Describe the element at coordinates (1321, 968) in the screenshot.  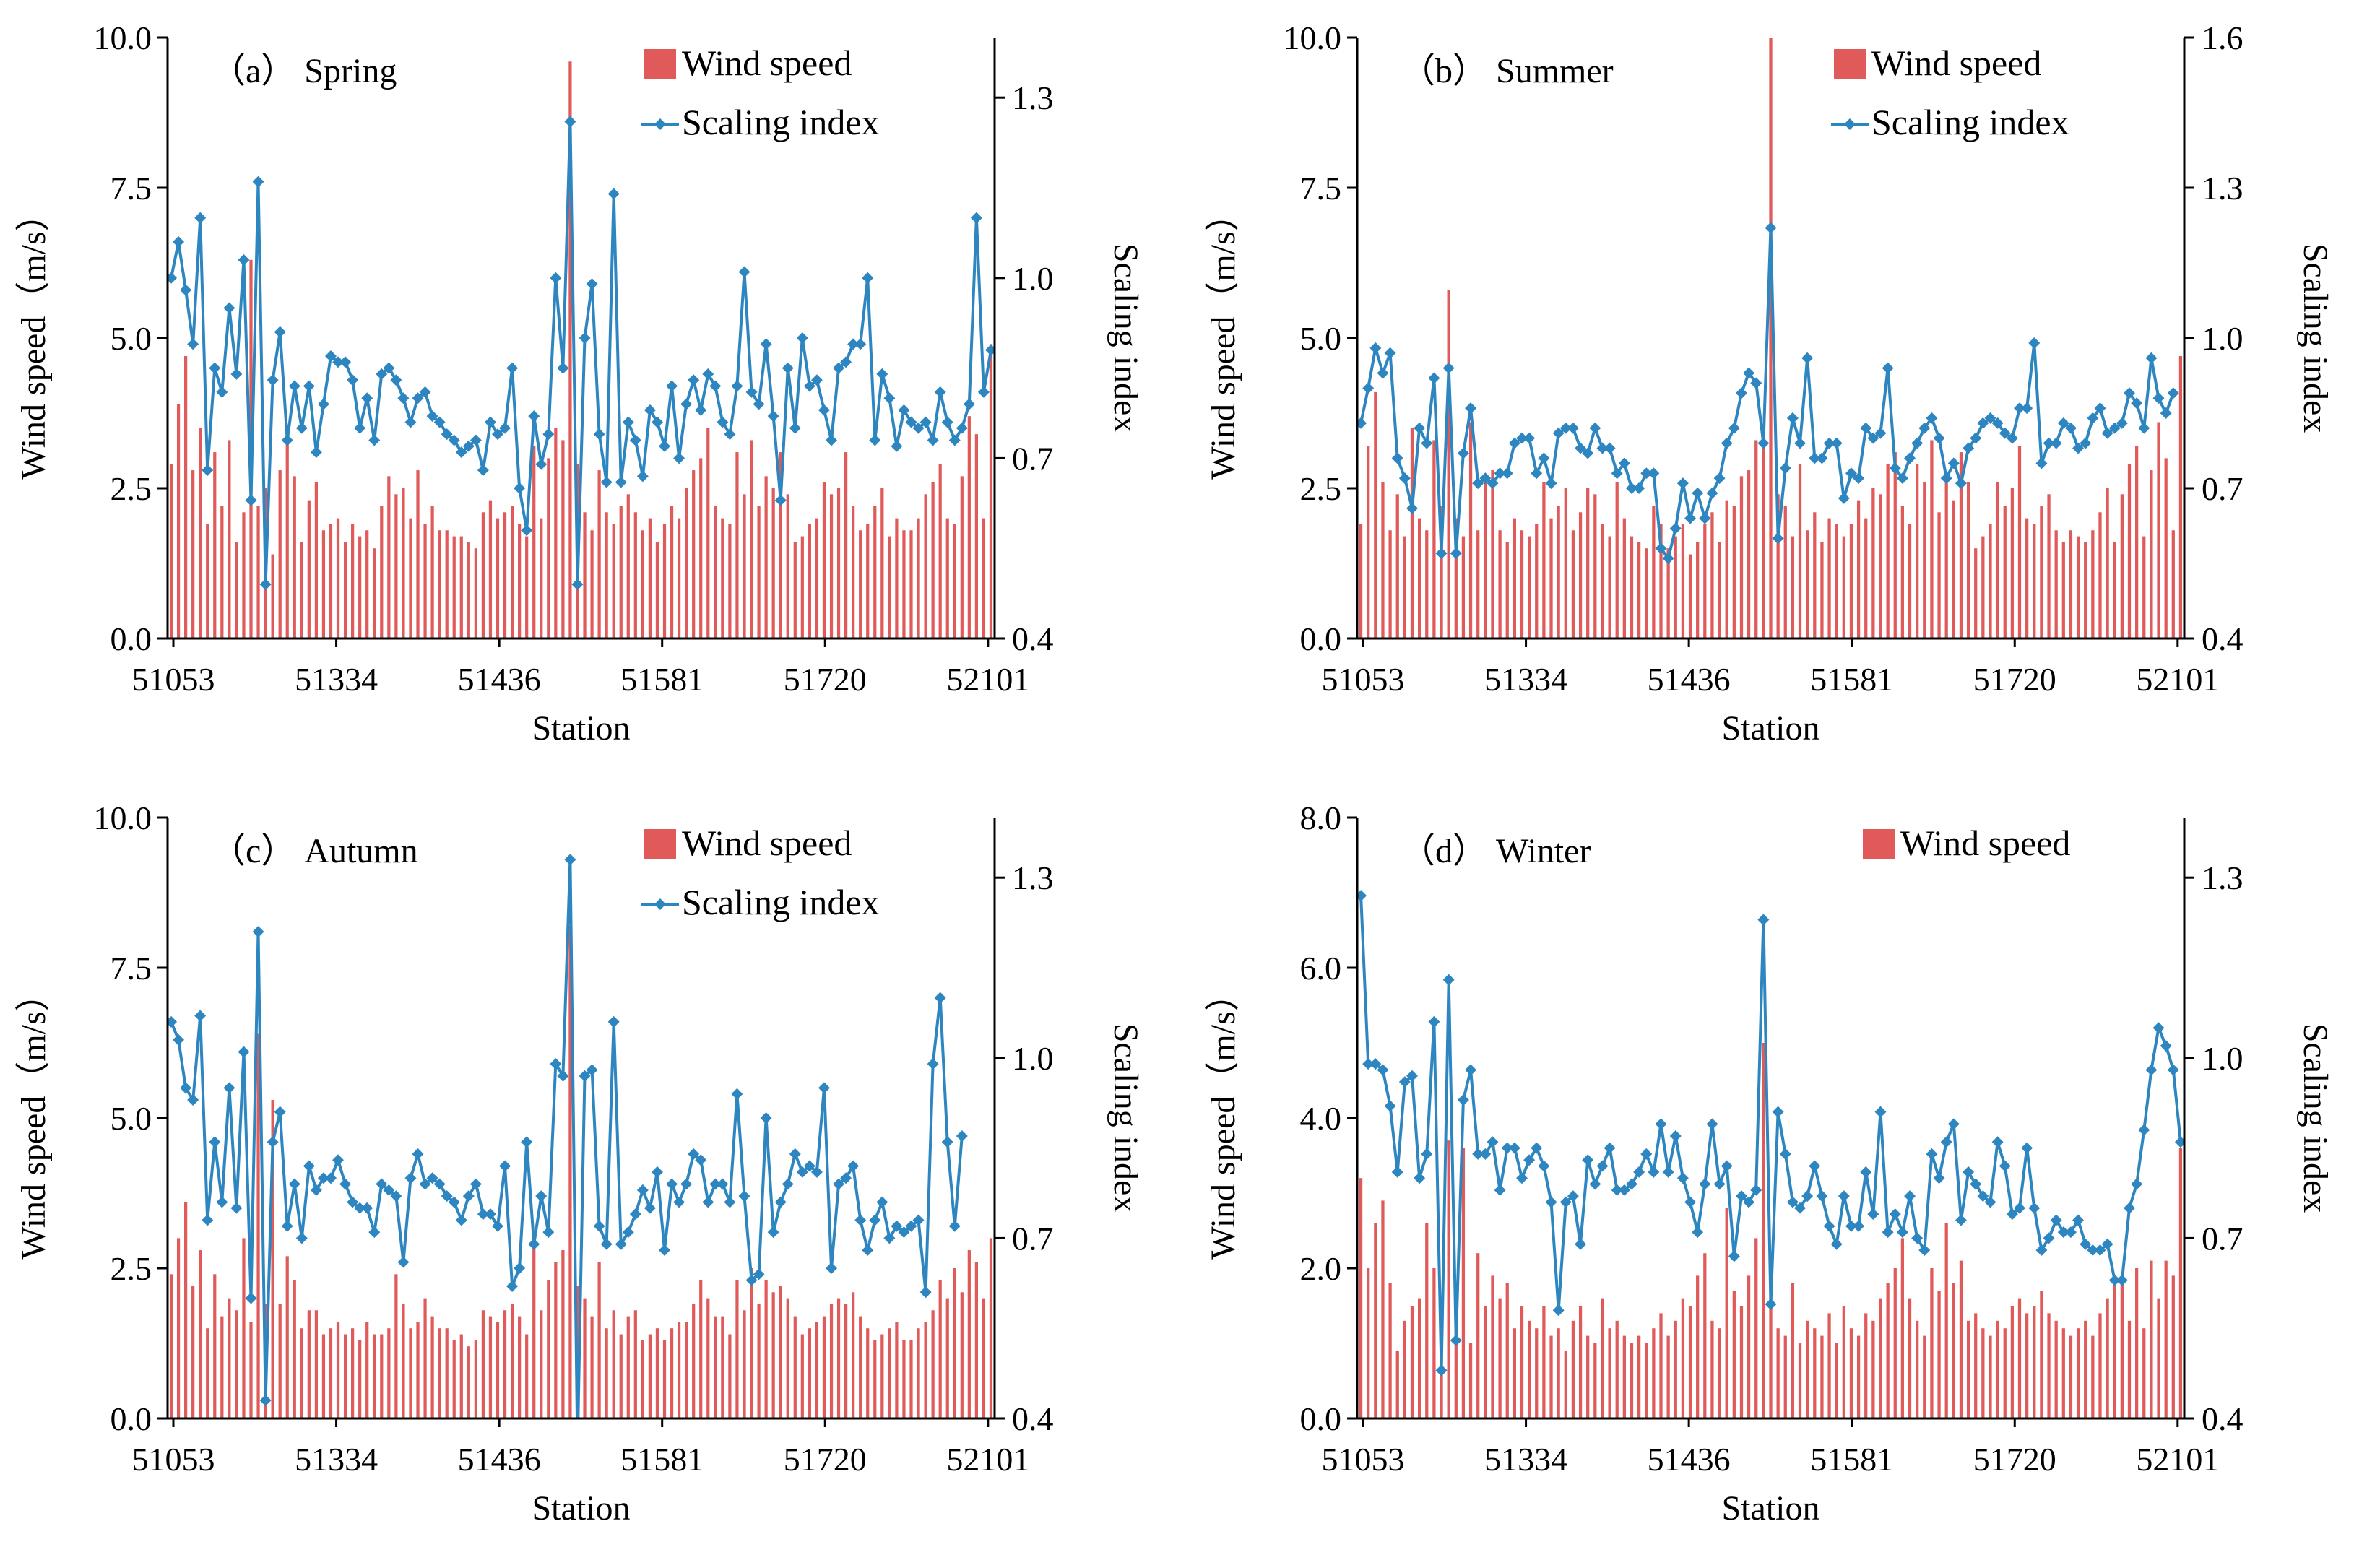
I see `y-tick-label: 6.0` at that location.